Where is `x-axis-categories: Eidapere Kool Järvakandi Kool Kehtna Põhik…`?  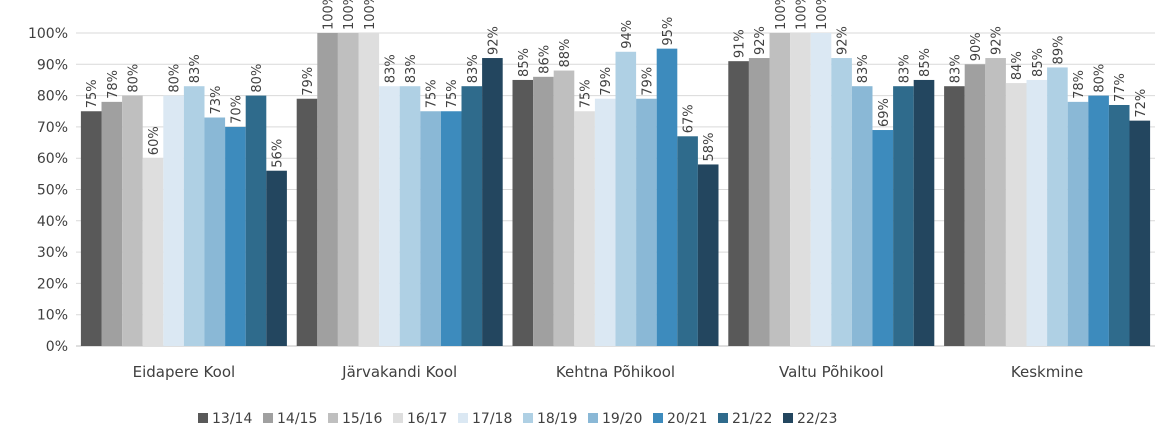 x-axis-categories: Eidapere Kool Järvakandi Kool Kehtna Põhik… is located at coordinates (608, 372).